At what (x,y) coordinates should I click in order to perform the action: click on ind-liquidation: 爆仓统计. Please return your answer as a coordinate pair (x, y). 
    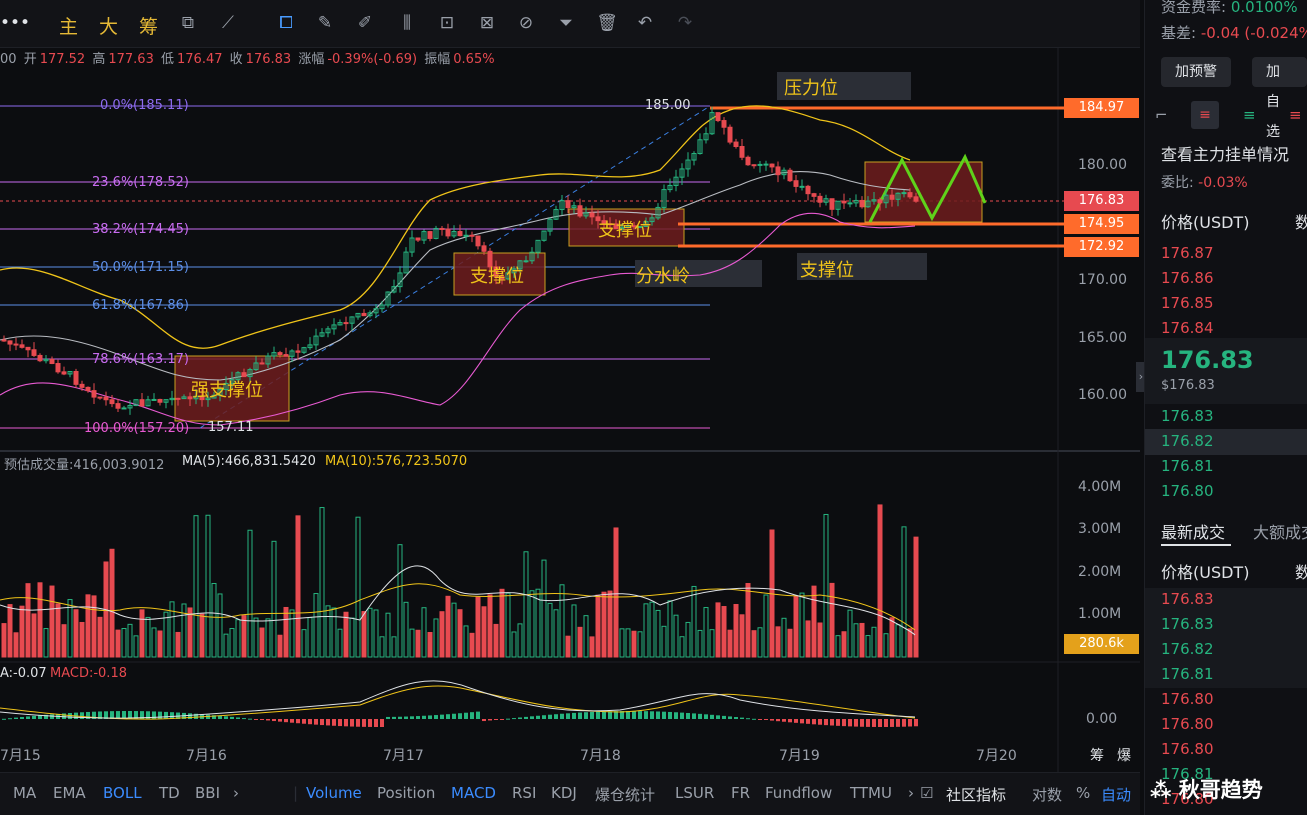
    Looking at the image, I should click on (625, 795).